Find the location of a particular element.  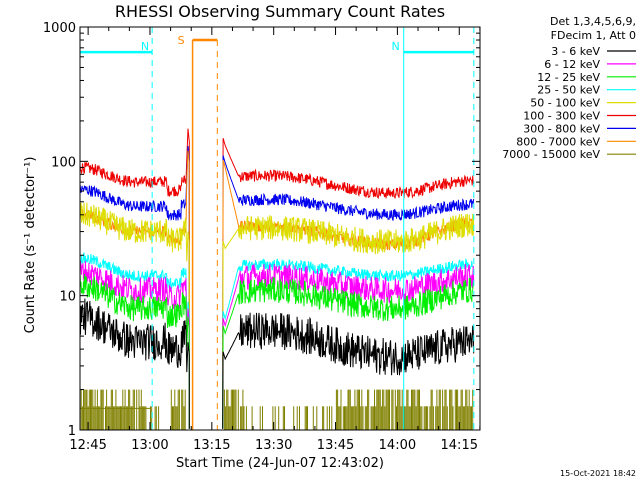

annotation-s-2: S is located at coordinates (198, 232).